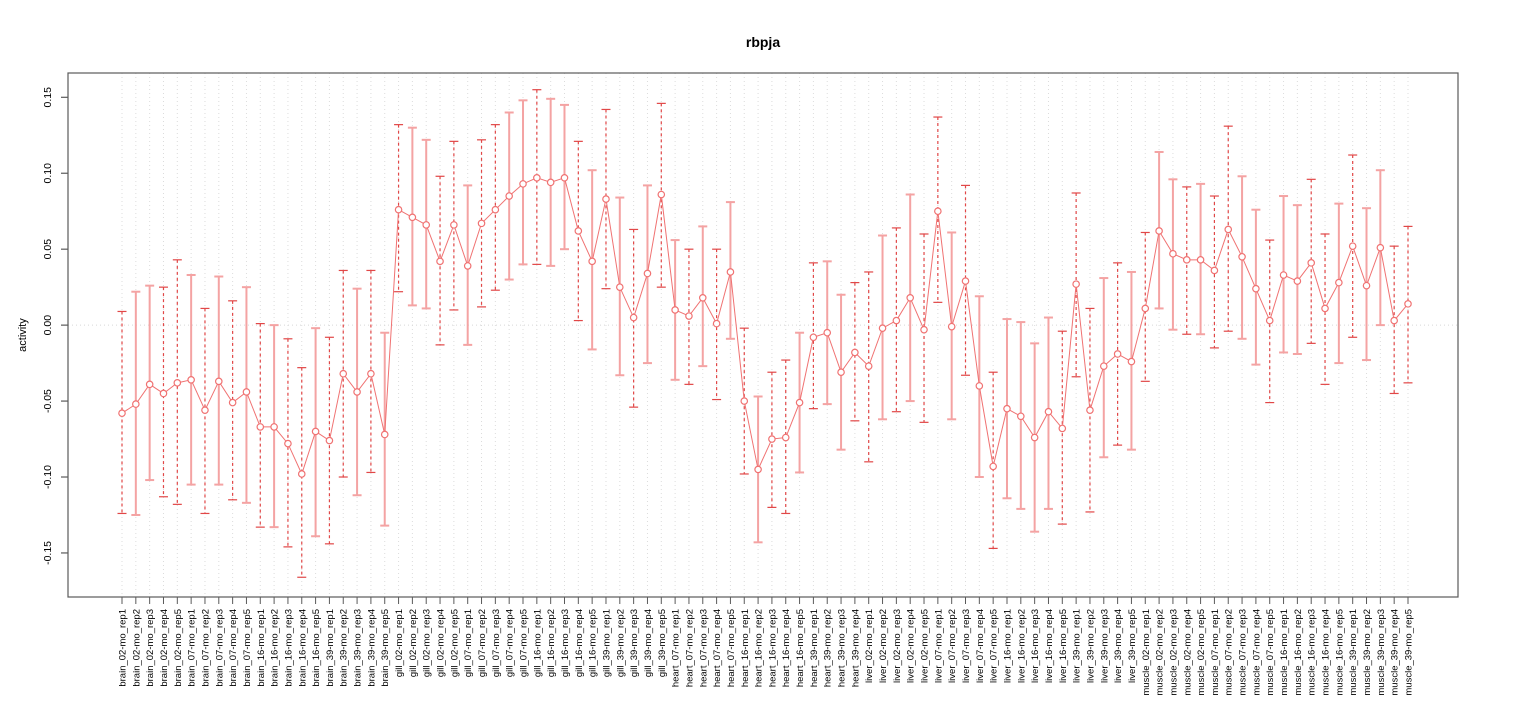 The height and width of the screenshot is (720, 1530). Describe the element at coordinates (634, 643) in the screenshot. I see `x-tick-label: gill_39-mo_rep3` at that location.